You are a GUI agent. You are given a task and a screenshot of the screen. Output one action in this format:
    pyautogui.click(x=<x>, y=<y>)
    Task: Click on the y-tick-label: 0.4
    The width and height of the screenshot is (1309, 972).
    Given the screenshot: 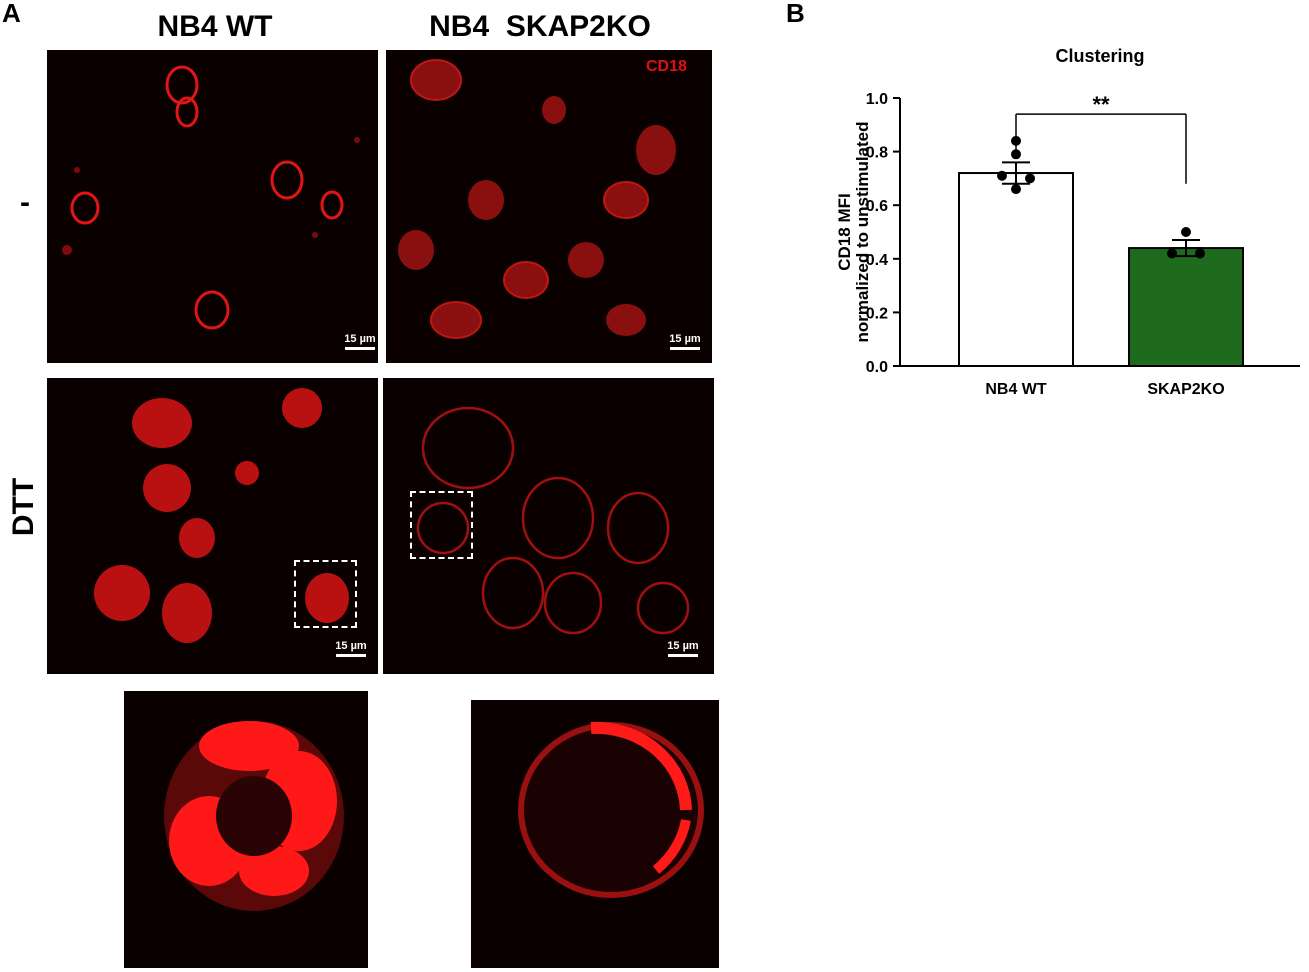 What is the action you would take?
    pyautogui.click(x=877, y=260)
    